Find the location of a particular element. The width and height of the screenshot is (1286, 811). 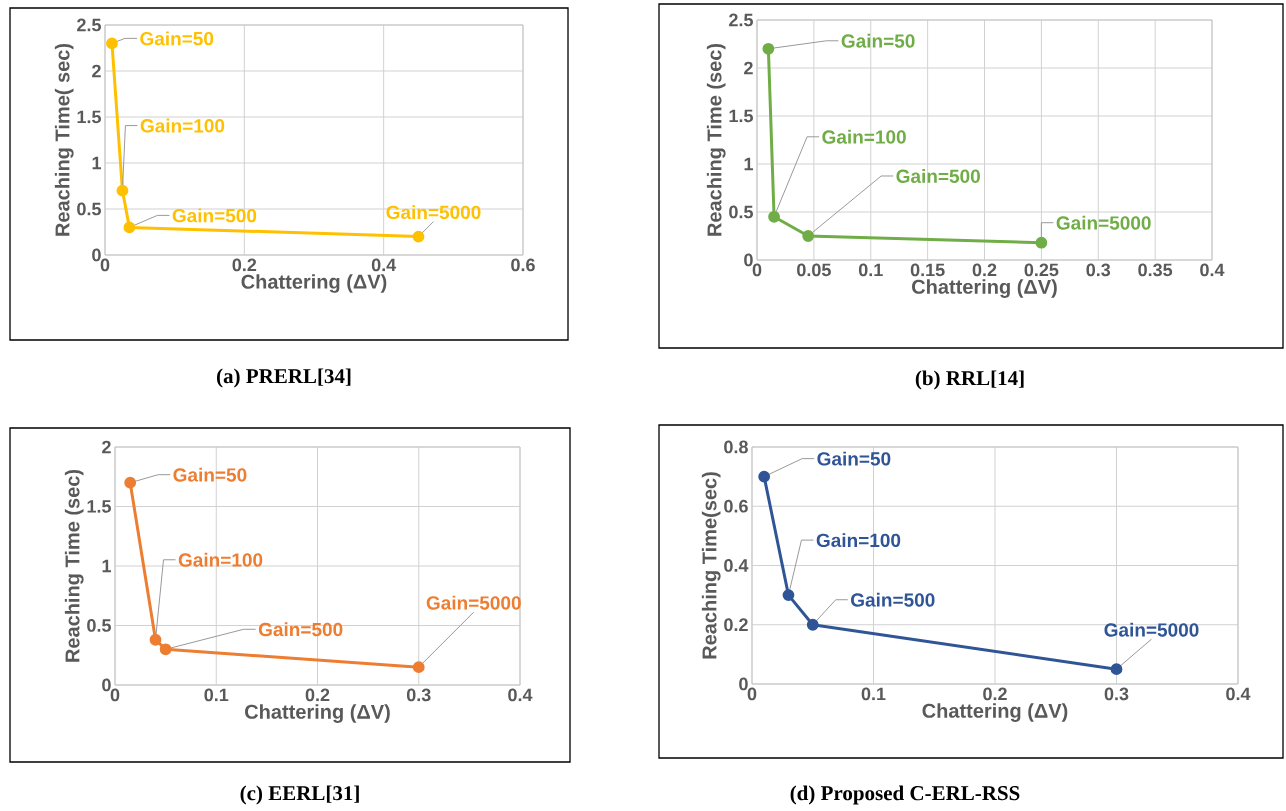

y-tick-label: 0.4 is located at coordinates (736, 565).